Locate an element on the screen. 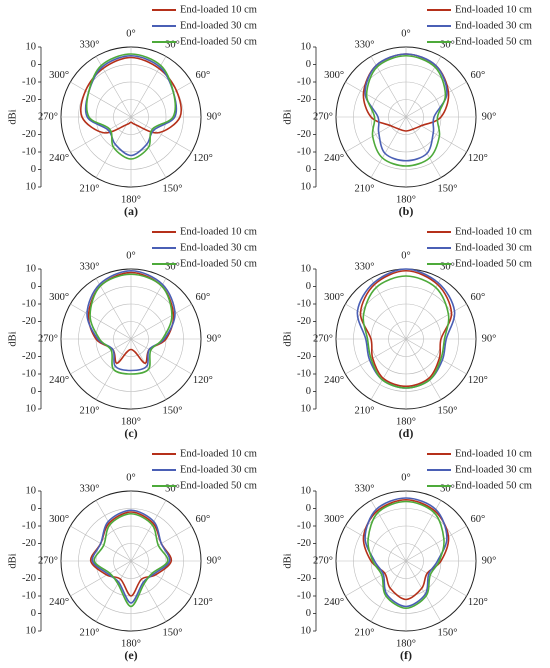  panel-label: (e) is located at coordinates (130, 655).